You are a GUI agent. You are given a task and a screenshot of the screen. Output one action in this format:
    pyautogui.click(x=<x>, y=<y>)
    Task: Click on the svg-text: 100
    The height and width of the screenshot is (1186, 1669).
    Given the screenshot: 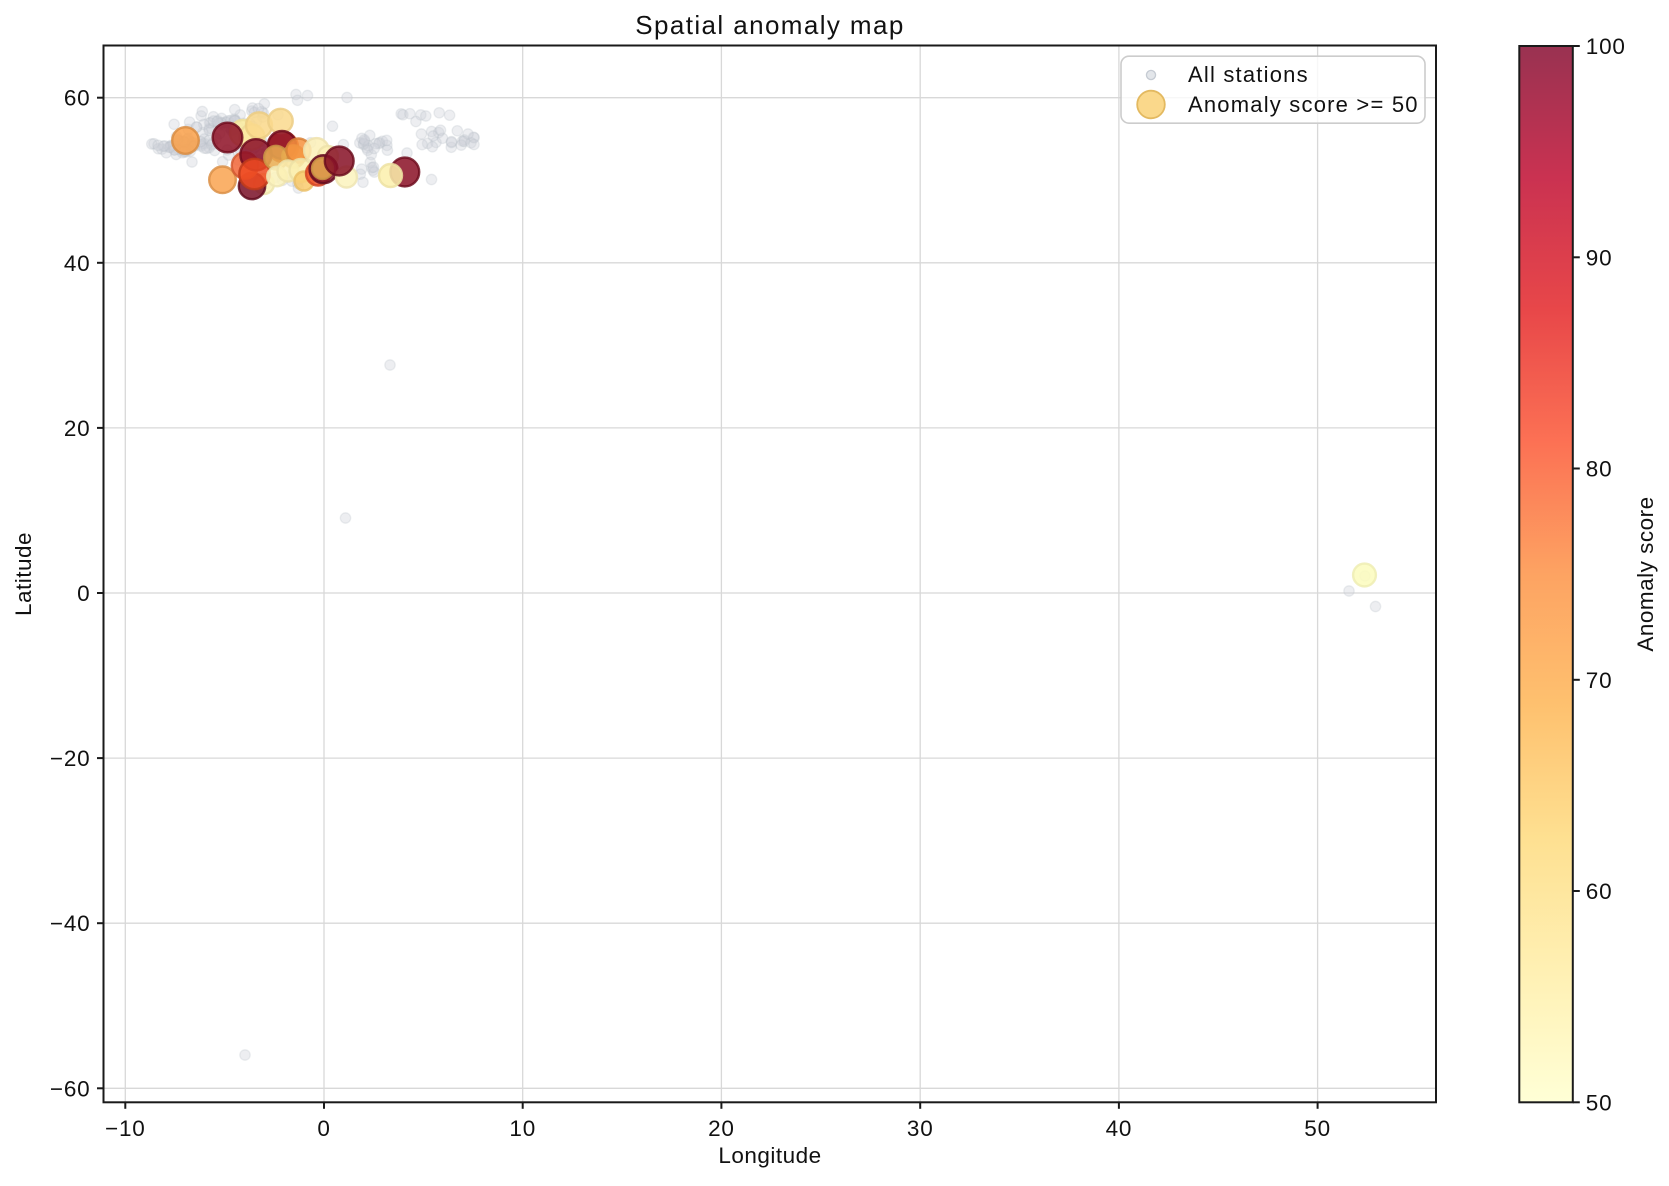 What is the action you would take?
    pyautogui.click(x=1606, y=46)
    